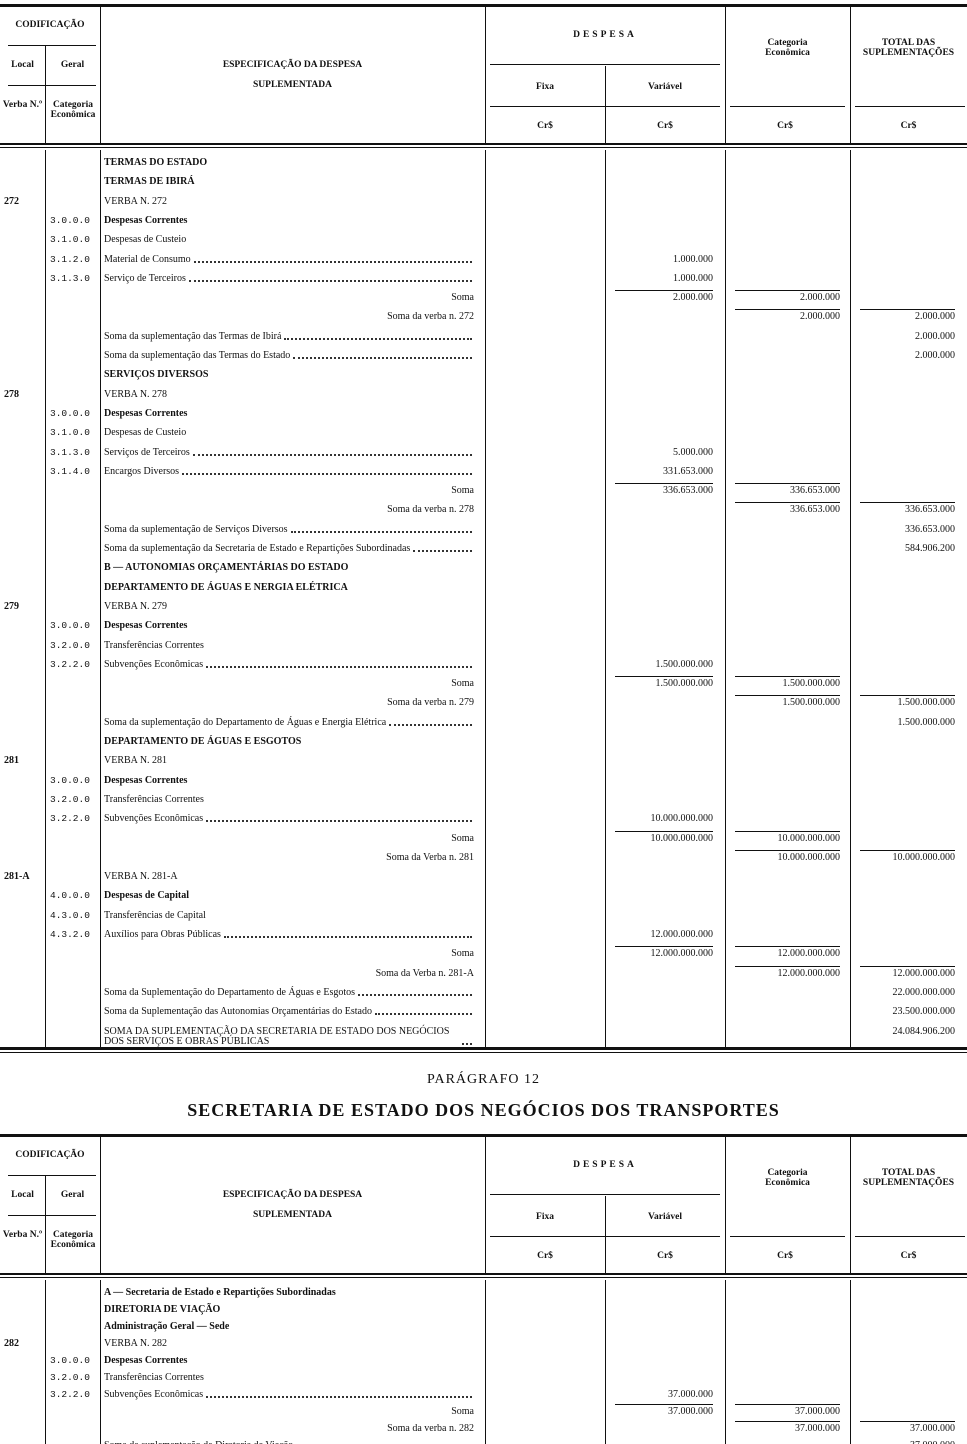  I want to click on specification: VERBA N. 279, so click(289, 606).